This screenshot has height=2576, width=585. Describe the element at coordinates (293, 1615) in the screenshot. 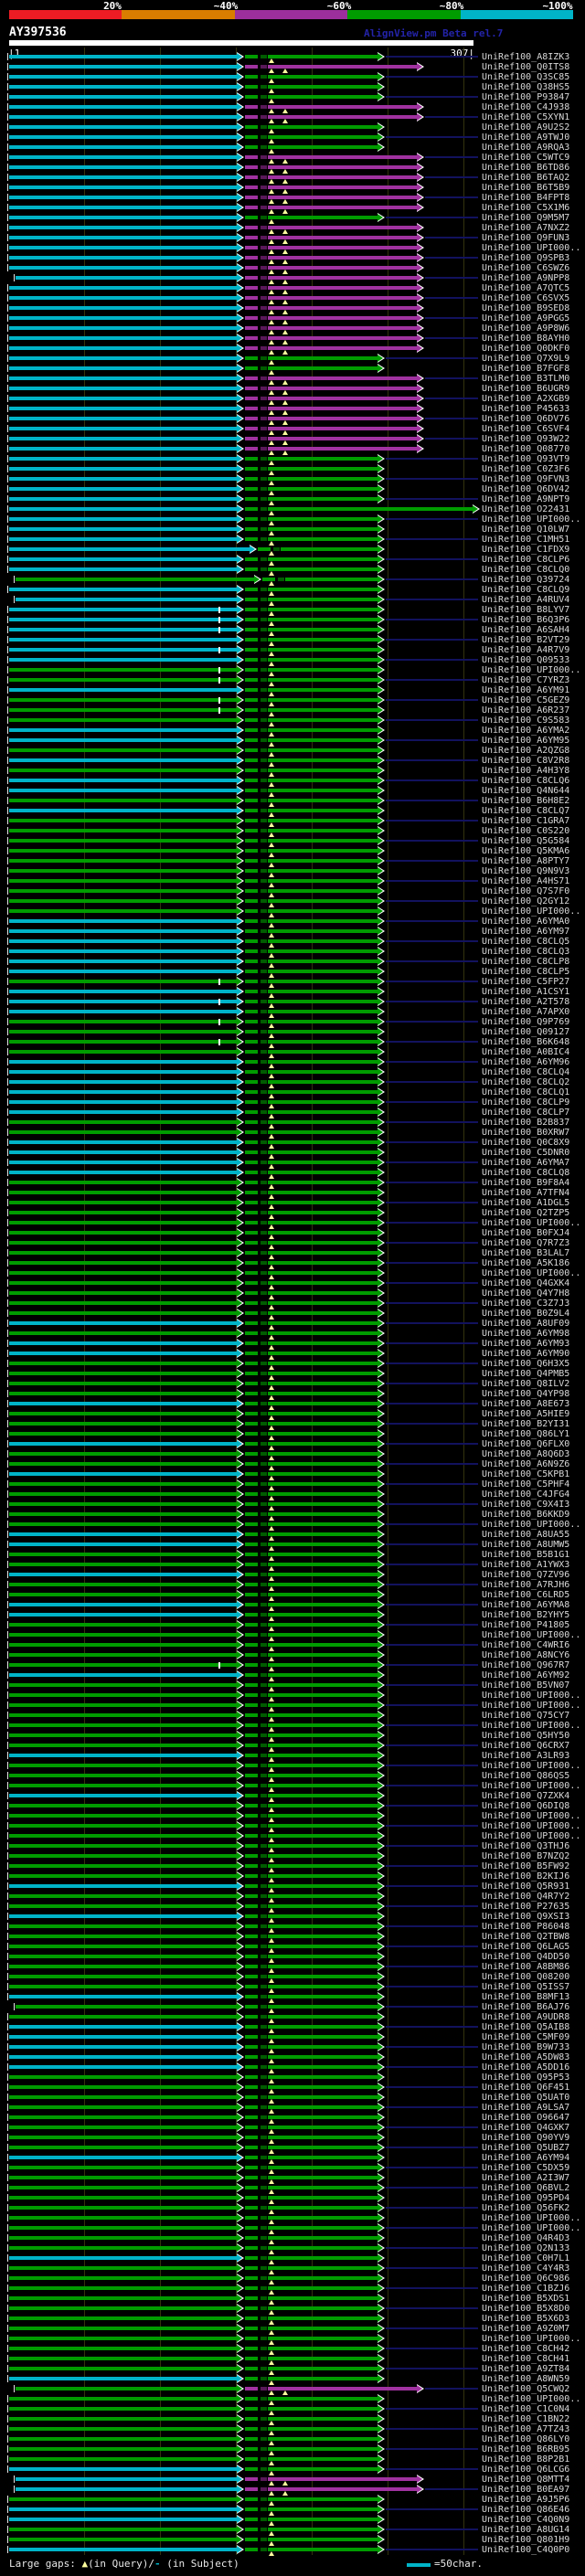

I see `hit-row: UniRef100_B2YHY5` at that location.